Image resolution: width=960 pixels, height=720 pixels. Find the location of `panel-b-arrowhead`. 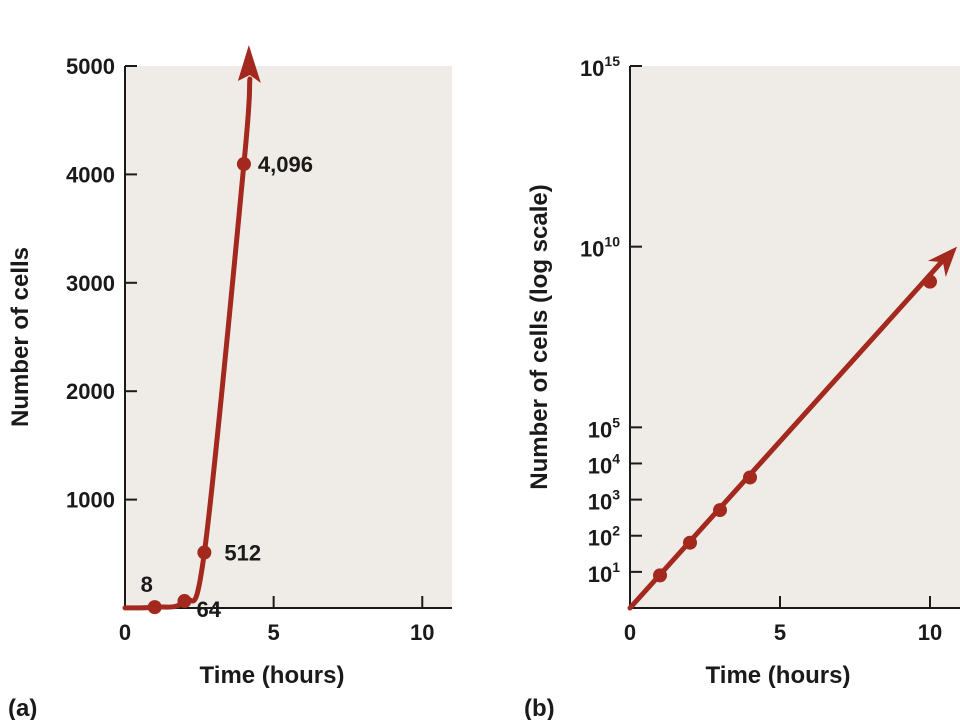

panel-b-arrowhead is located at coordinates (942, 261).